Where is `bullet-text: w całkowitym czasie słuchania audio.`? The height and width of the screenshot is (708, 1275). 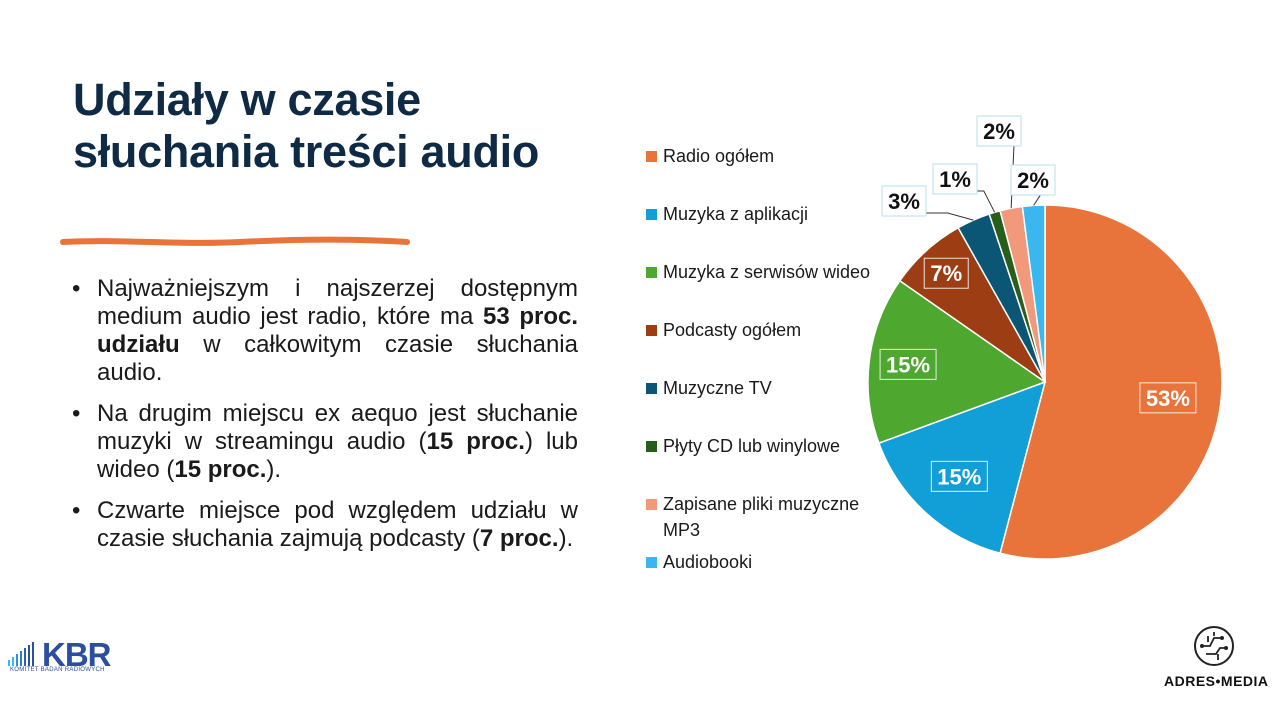
bullet-text: w całkowitym czasie słuchania audio. is located at coordinates (337, 358).